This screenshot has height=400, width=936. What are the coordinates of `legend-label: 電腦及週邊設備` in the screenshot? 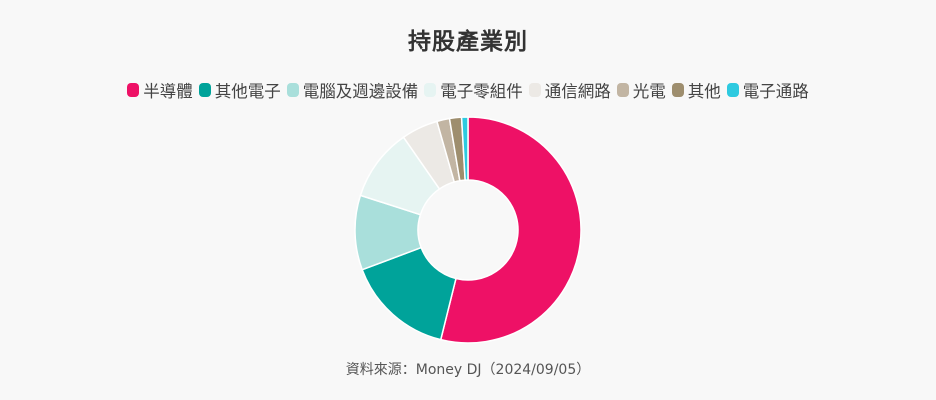 It's located at (360, 91).